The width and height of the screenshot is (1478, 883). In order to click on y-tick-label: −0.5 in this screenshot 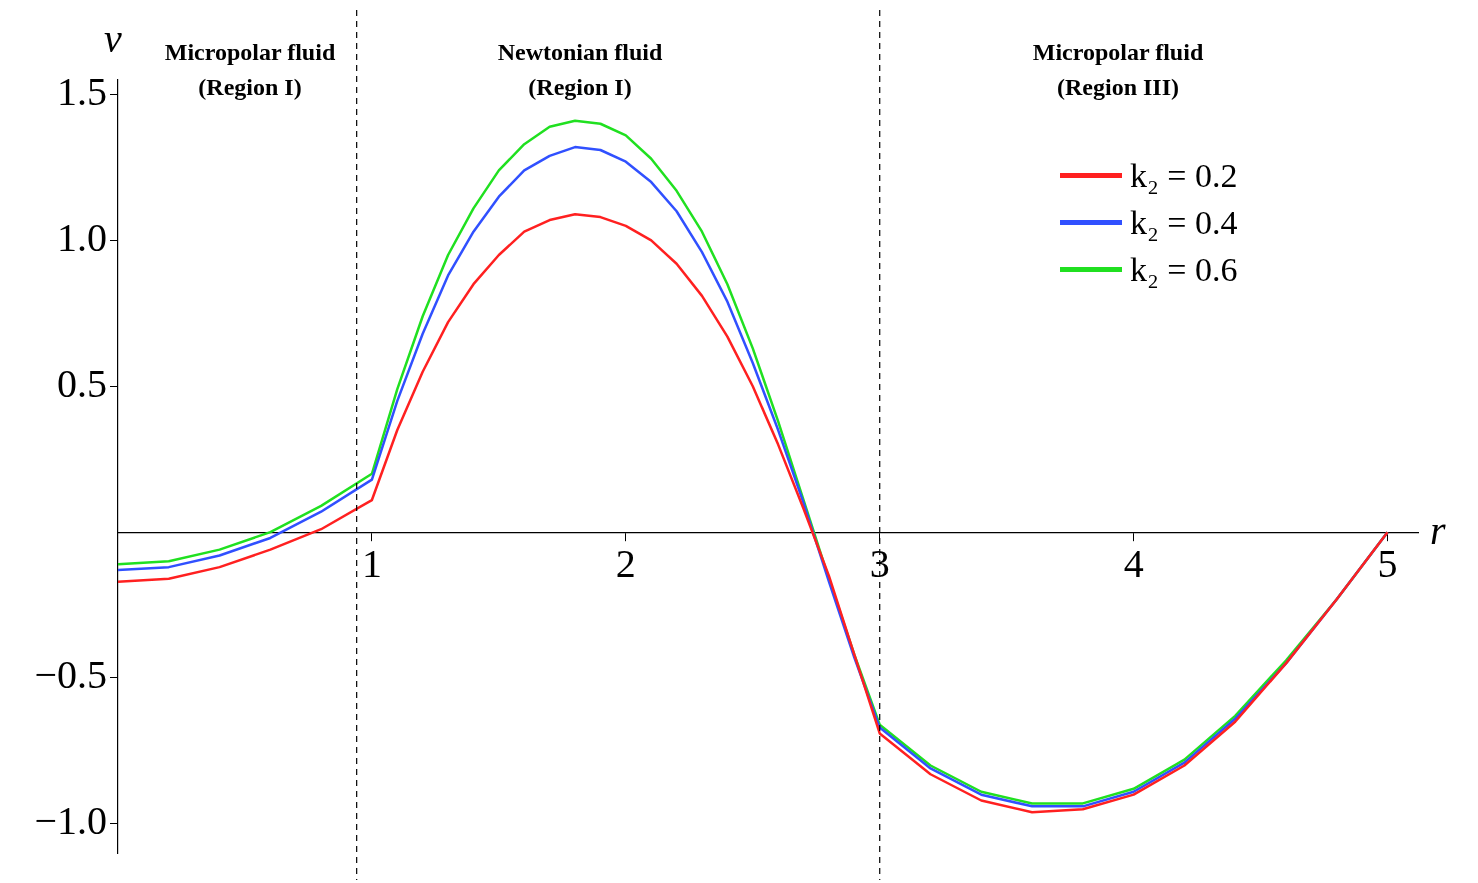, I will do `click(70, 675)`.